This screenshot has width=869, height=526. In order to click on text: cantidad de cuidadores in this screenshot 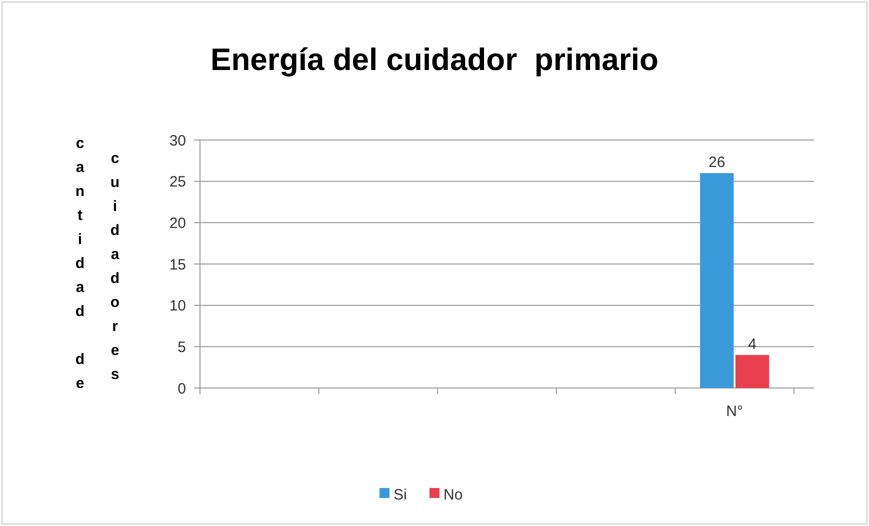, I will do `click(98, 267)`.